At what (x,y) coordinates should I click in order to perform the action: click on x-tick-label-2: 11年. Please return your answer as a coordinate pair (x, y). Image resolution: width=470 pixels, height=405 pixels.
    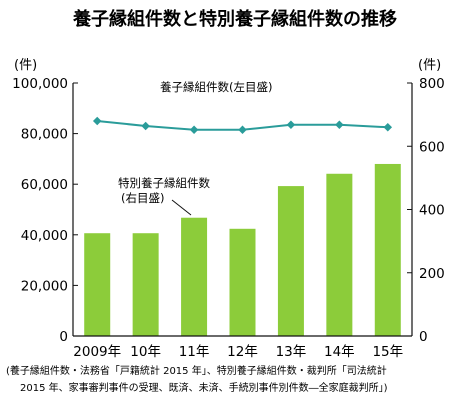
    Looking at the image, I should click on (194, 352).